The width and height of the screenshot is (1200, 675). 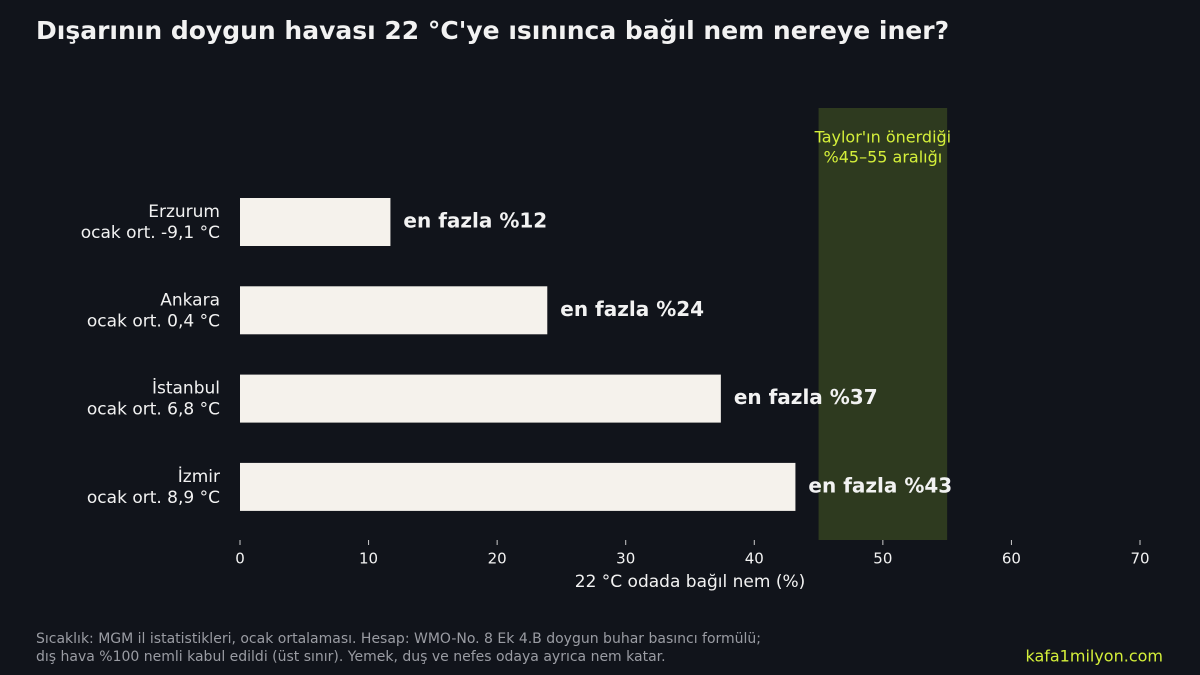 What do you see at coordinates (190, 300) in the screenshot?
I see `y-tick-label: Ankara` at bounding box center [190, 300].